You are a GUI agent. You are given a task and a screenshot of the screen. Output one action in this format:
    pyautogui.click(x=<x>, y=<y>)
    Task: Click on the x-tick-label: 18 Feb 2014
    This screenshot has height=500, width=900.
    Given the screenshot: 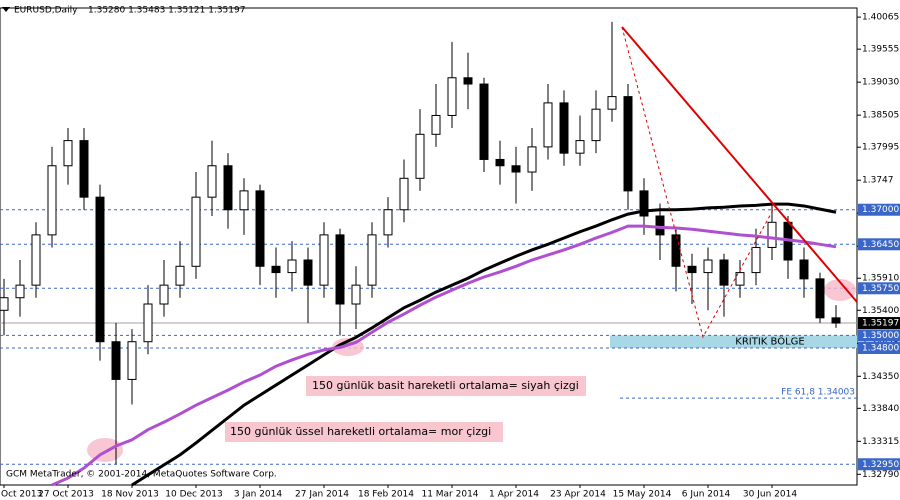 What is the action you would take?
    pyautogui.click(x=386, y=495)
    